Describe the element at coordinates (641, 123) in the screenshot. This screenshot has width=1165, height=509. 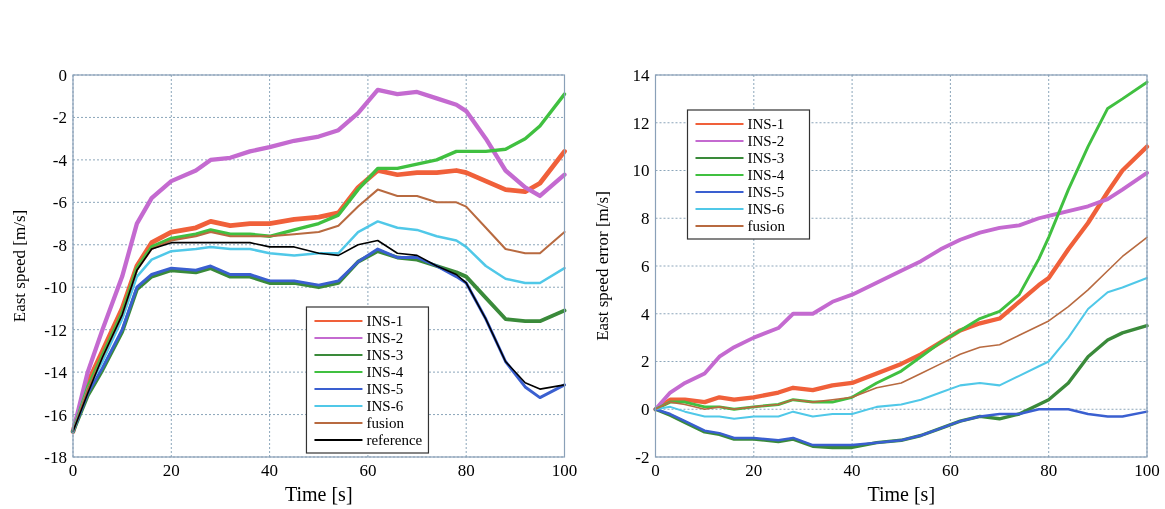
I see `y-tick-label: 12` at that location.